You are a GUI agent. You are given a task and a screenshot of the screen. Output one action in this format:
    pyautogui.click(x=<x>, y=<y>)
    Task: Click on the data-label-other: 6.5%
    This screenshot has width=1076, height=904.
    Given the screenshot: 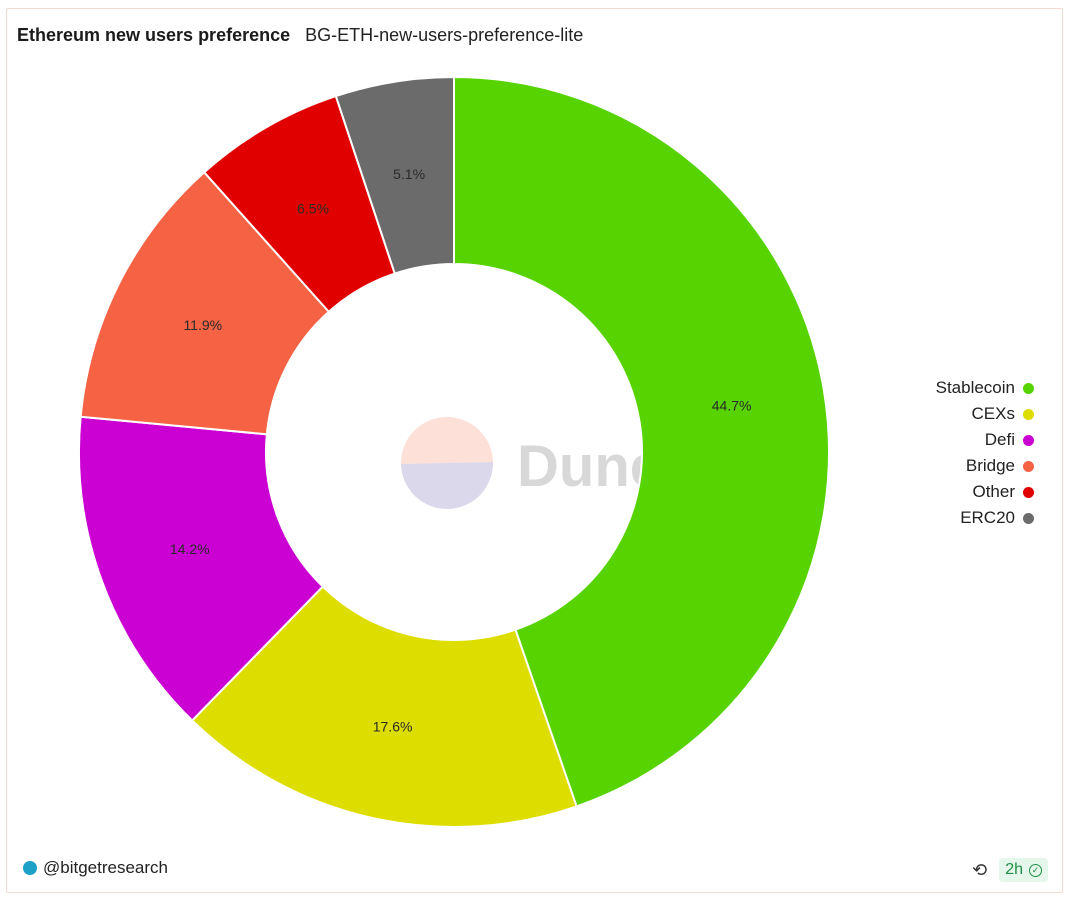 What is the action you would take?
    pyautogui.click(x=313, y=208)
    